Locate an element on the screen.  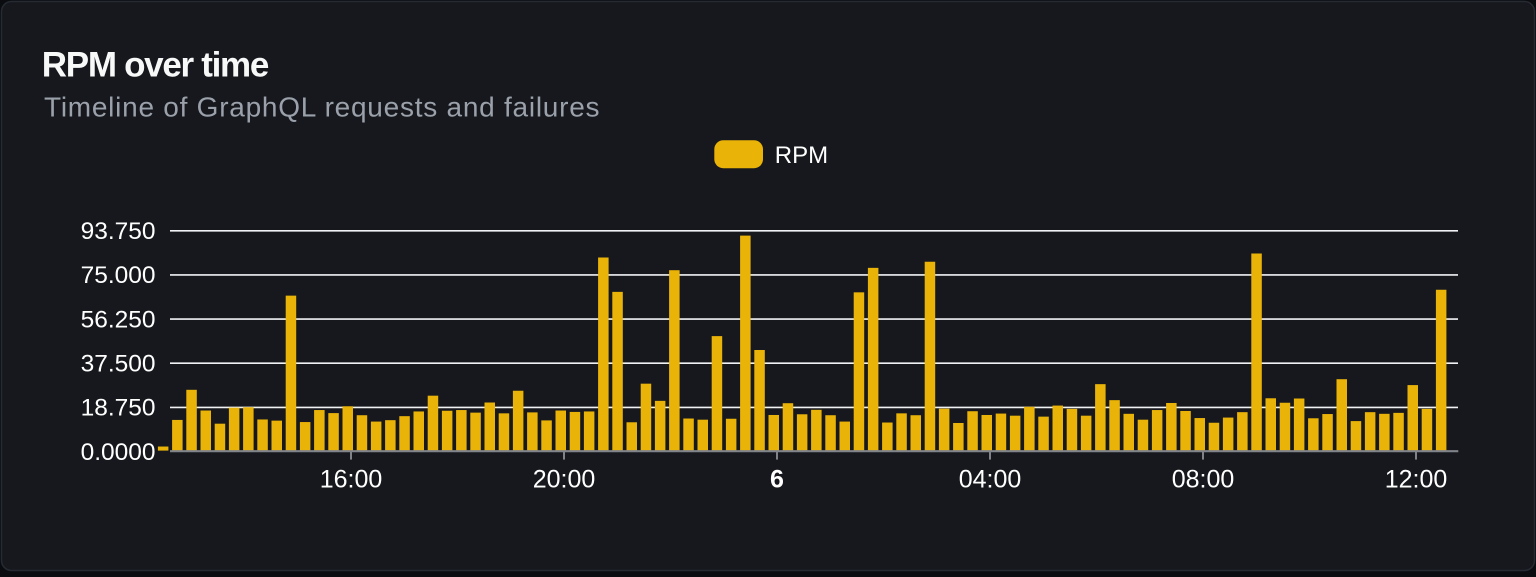
svg-text: RPM is located at coordinates (801, 155).